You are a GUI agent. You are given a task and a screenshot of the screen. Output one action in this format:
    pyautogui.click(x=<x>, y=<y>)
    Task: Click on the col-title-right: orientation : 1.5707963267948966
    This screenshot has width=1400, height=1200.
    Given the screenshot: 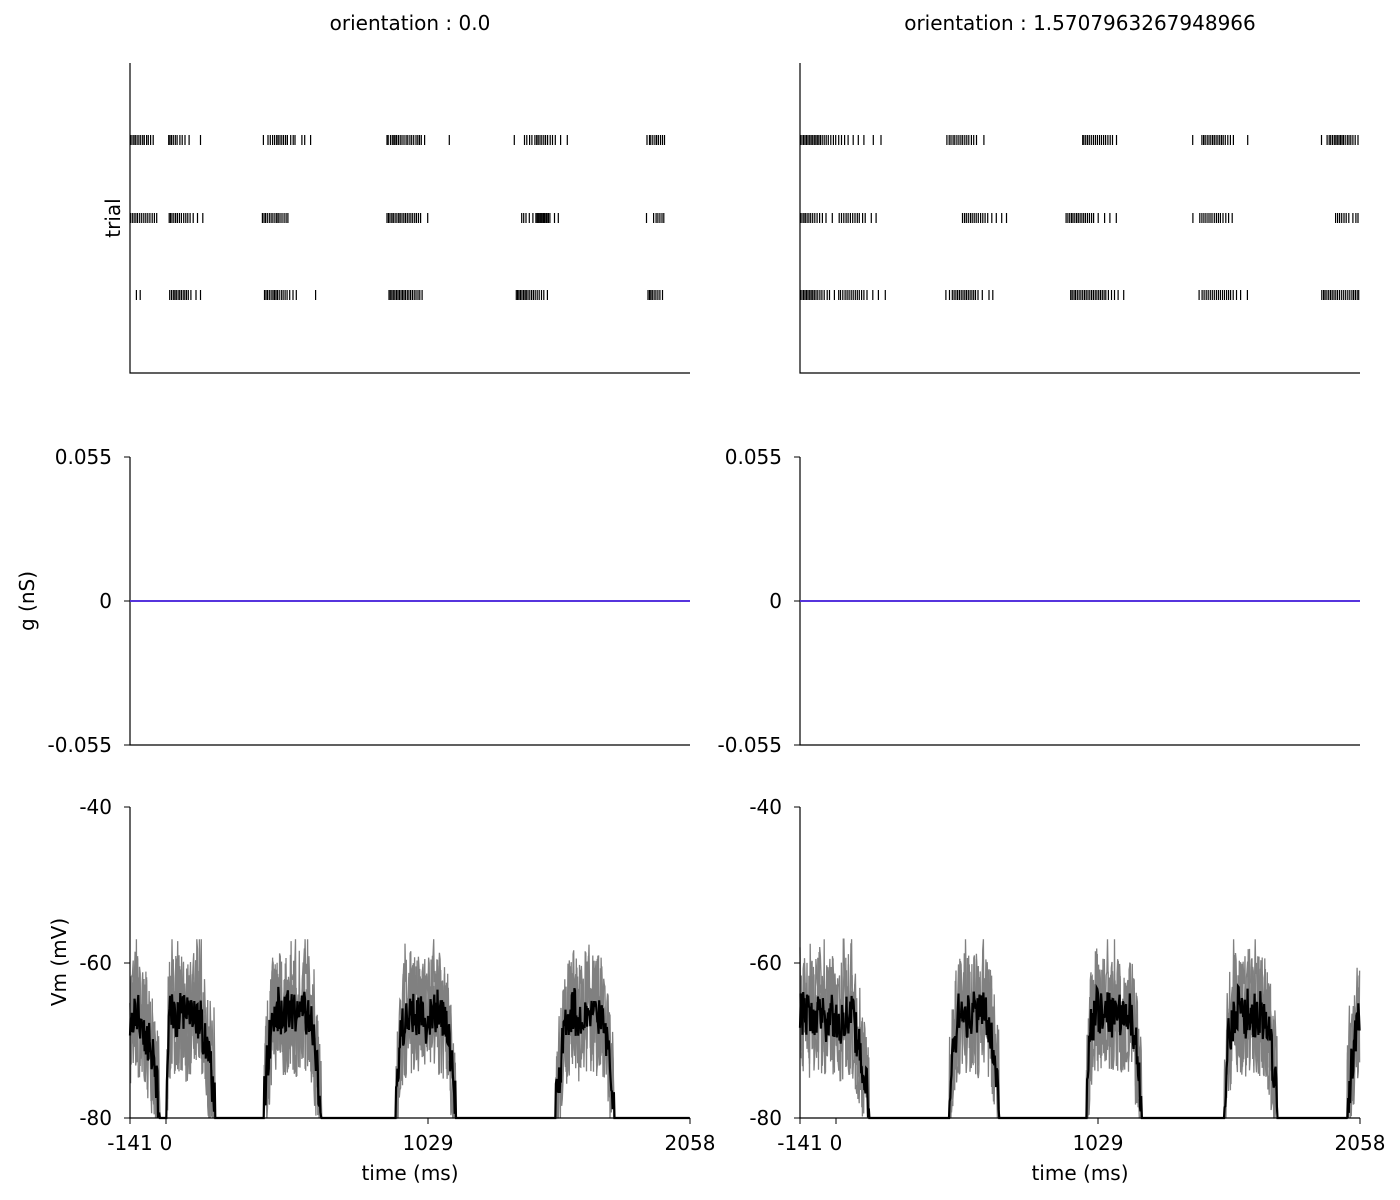 What is the action you would take?
    pyautogui.click(x=1080, y=23)
    